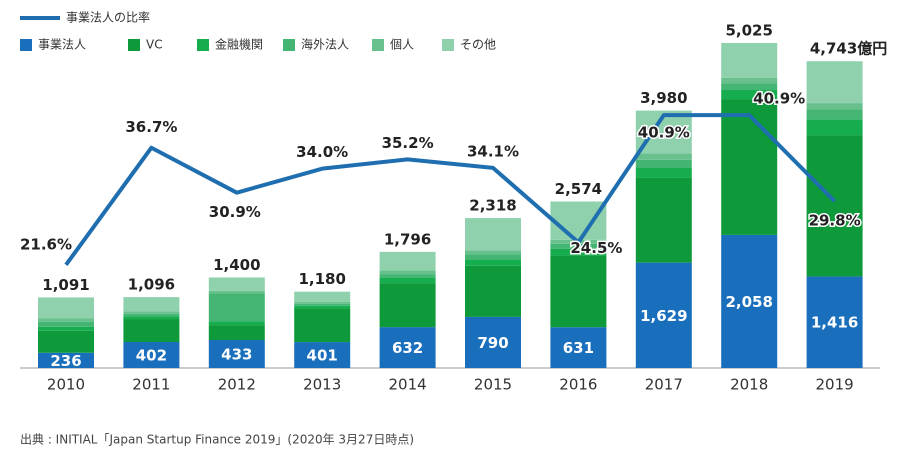  I want to click on total-label: 1,091, so click(65, 285).